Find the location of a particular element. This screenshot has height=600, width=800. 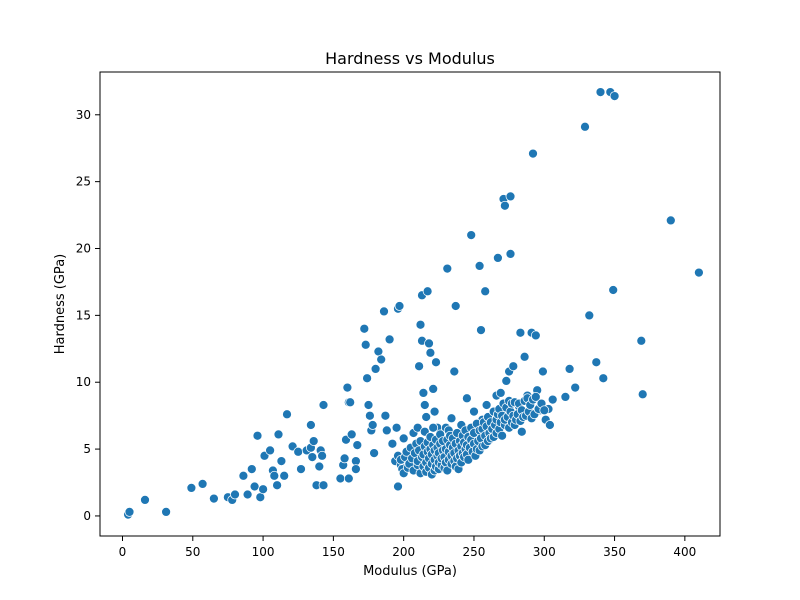

x-tick-label: 400 is located at coordinates (684, 552).